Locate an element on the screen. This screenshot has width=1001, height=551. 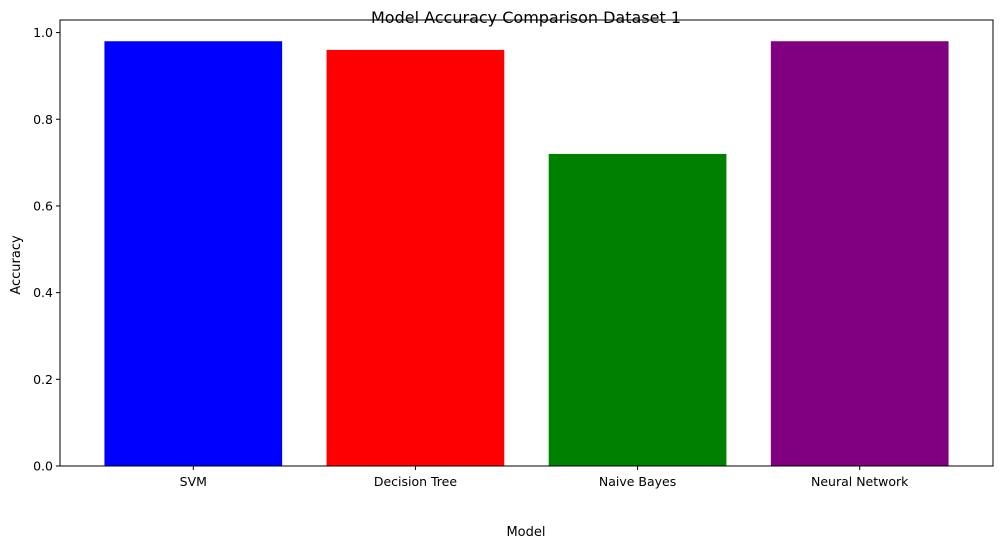
x-tick-label: Naive Bayes is located at coordinates (637, 481).